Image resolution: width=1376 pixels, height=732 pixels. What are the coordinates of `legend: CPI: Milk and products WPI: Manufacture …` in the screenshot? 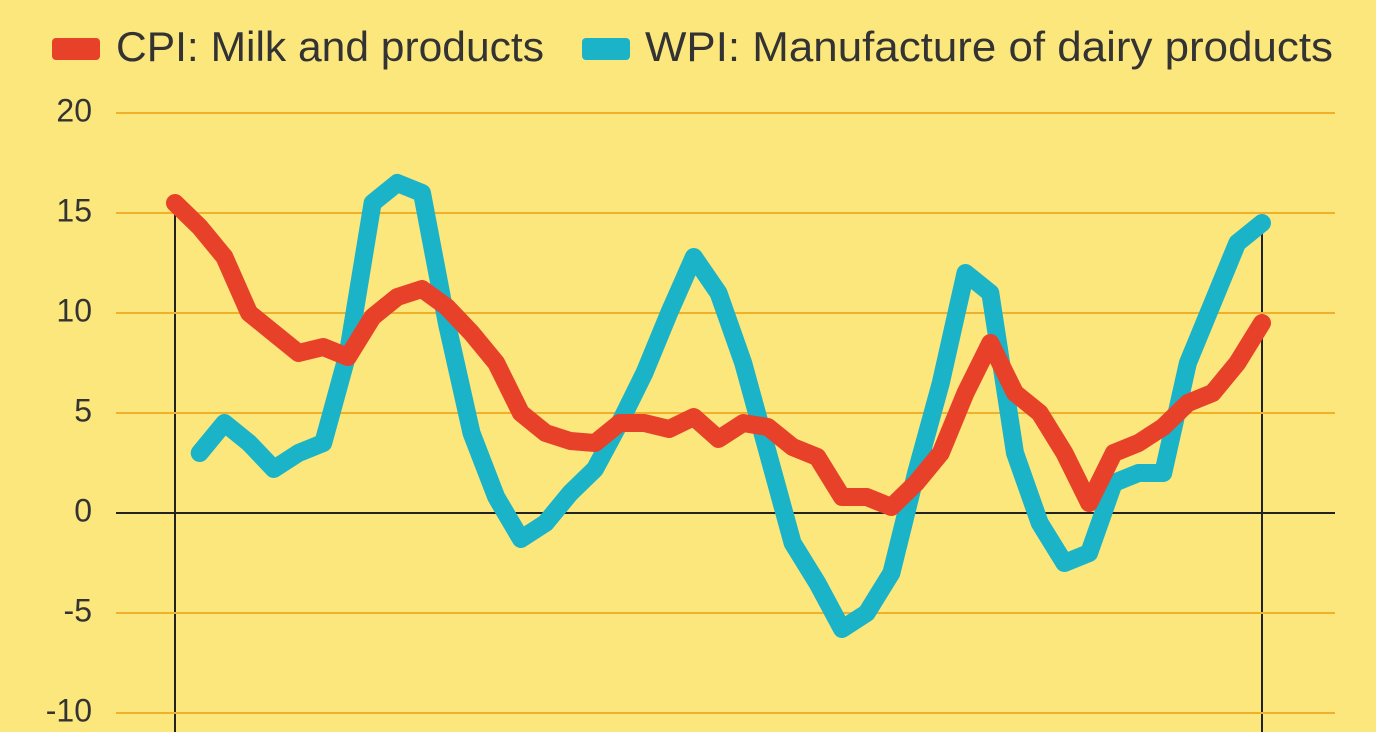 It's located at (692, 46).